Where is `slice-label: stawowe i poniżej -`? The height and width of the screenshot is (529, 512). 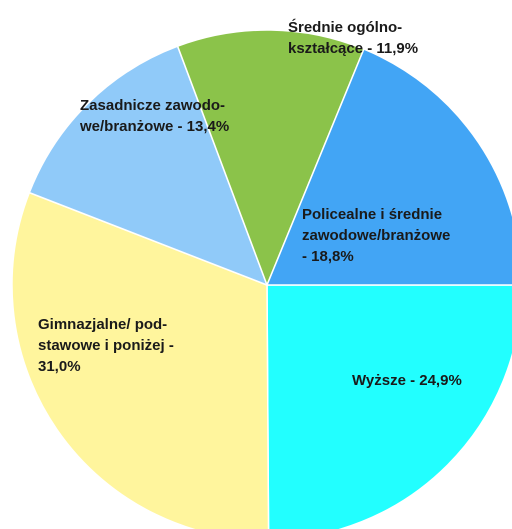 slice-label: stawowe i poniżej - is located at coordinates (106, 345).